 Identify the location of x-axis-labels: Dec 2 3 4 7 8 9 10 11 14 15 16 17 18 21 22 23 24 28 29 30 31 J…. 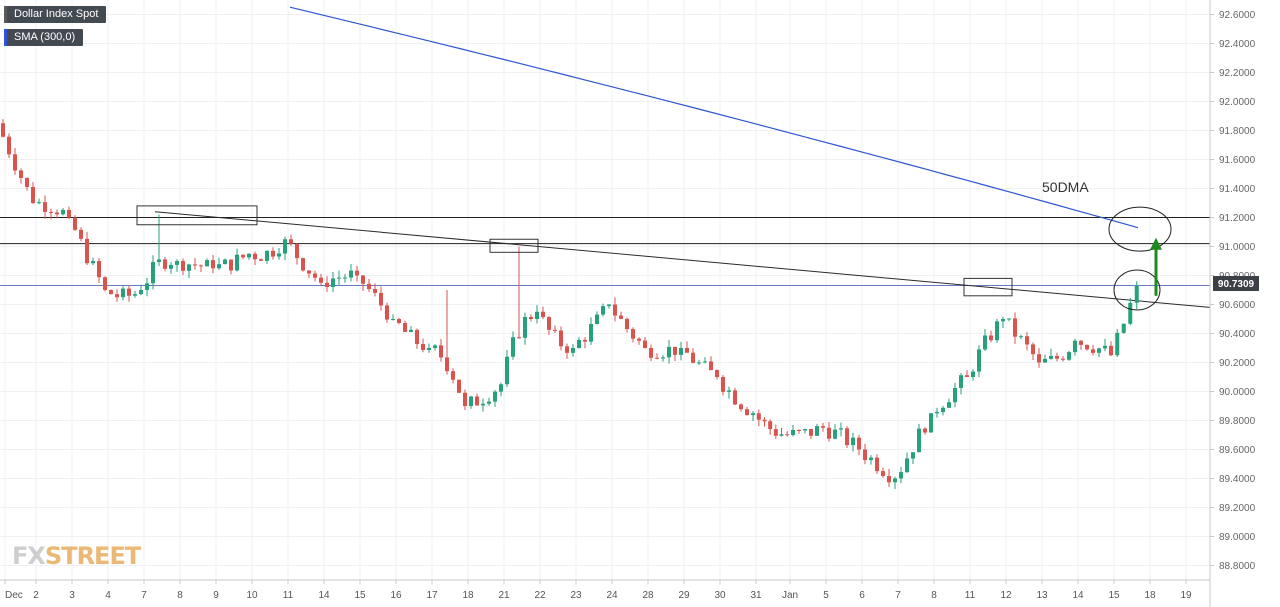
(598, 590).